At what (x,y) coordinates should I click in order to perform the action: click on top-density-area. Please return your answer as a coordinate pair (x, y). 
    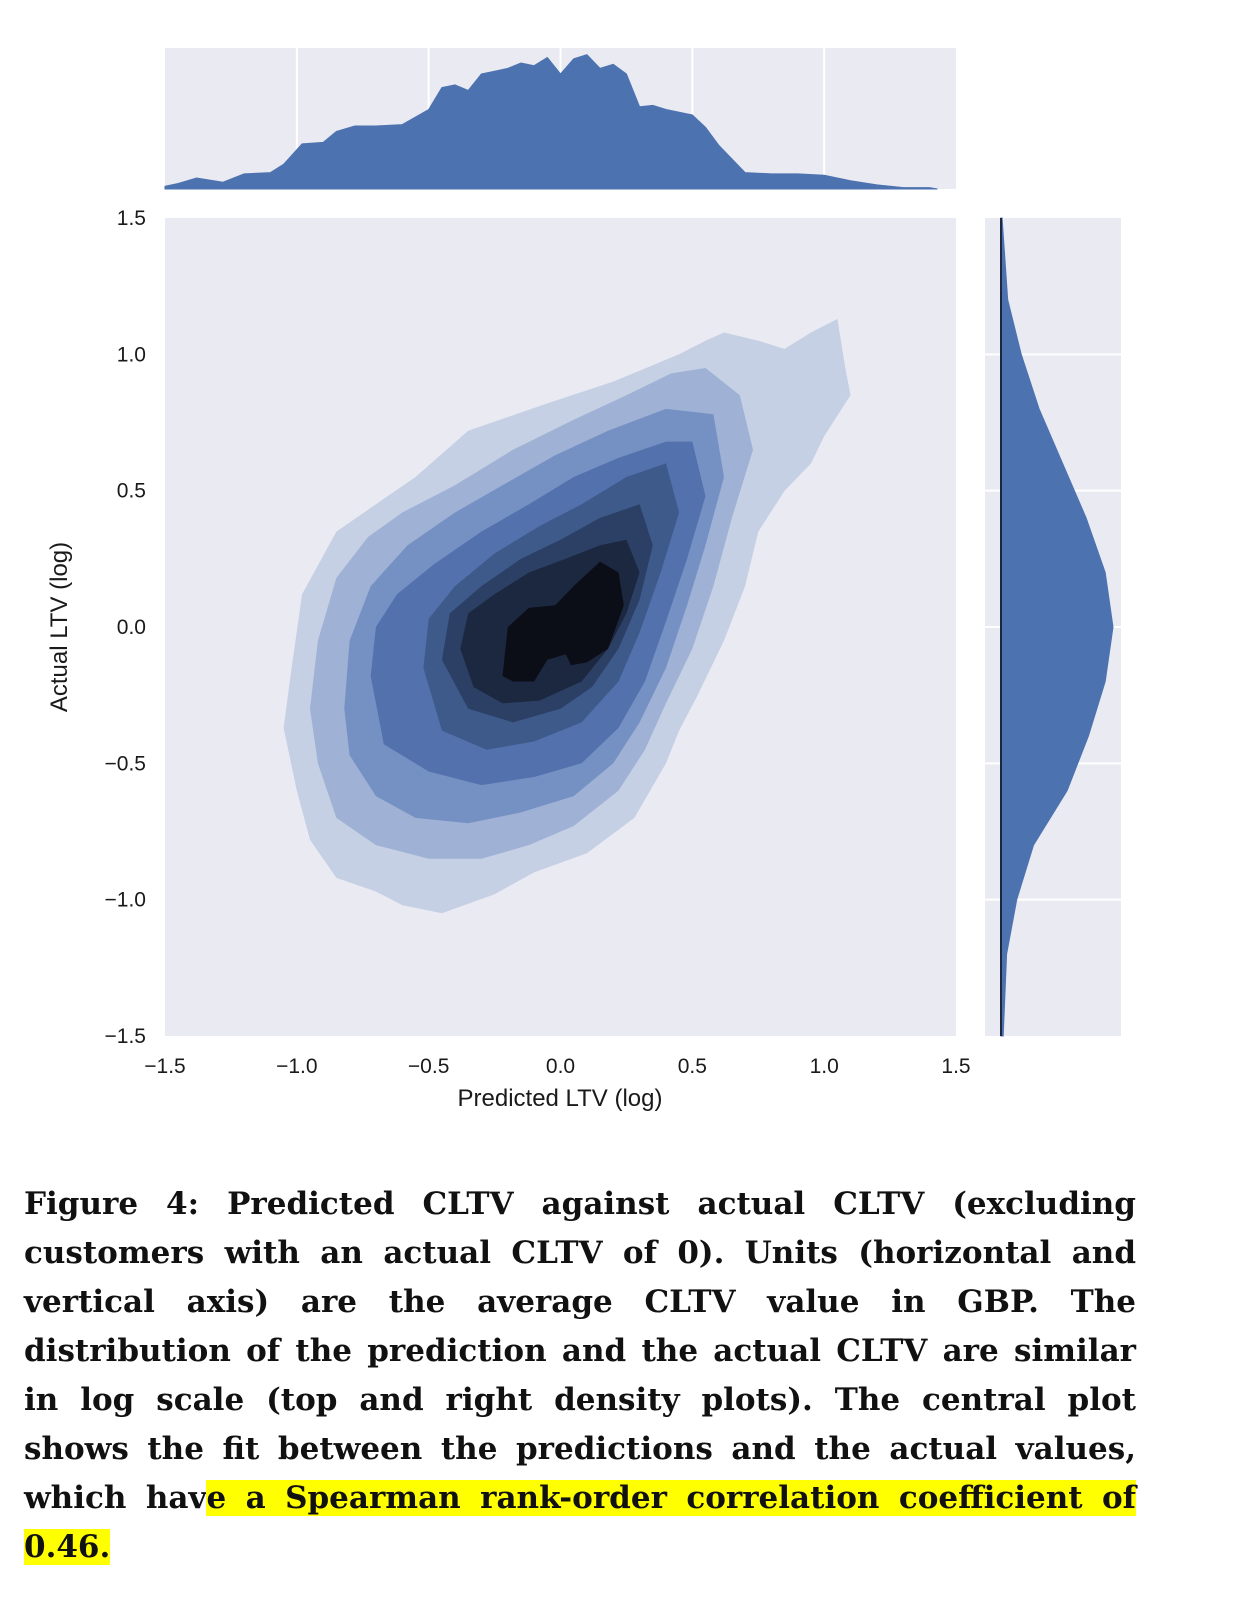
    Looking at the image, I should click on (551, 122).